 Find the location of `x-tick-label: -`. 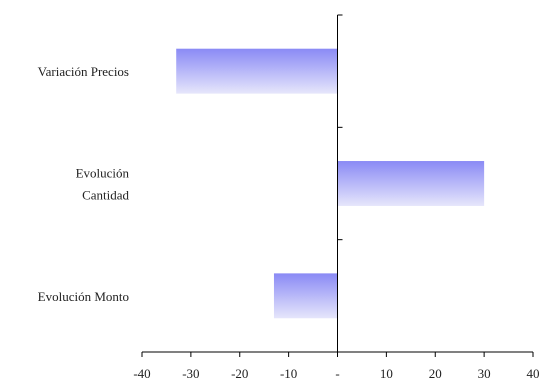

x-tick-label: - is located at coordinates (337, 373).